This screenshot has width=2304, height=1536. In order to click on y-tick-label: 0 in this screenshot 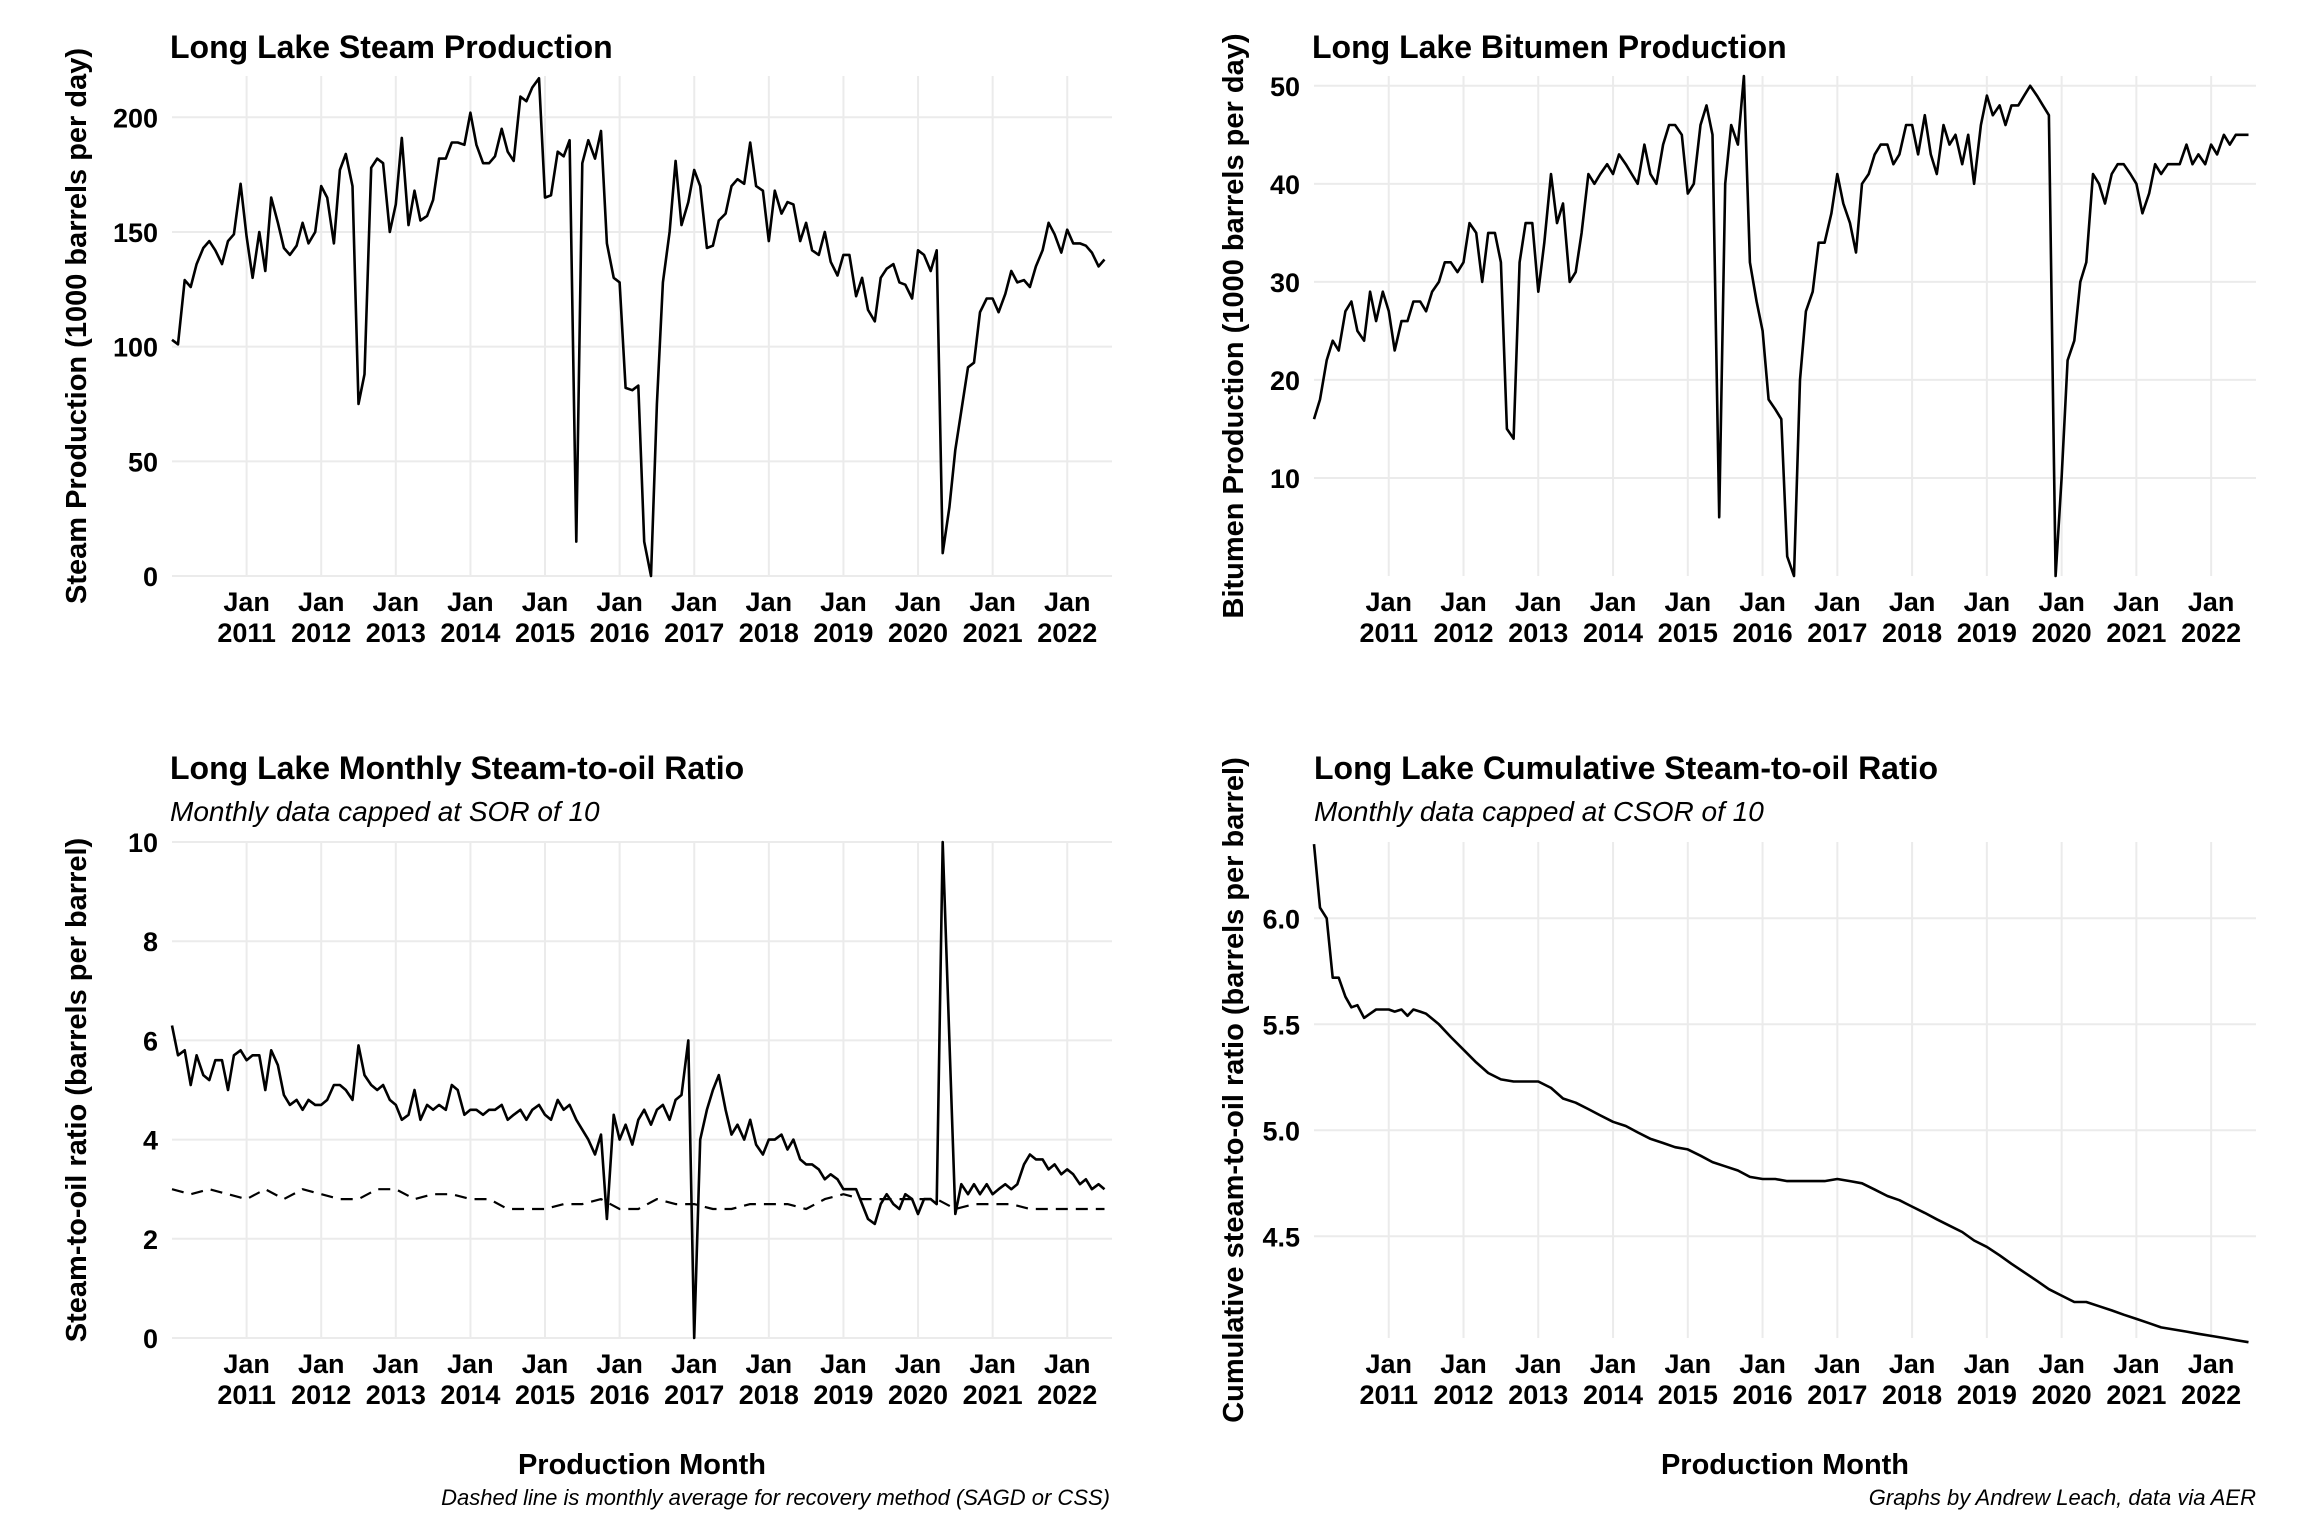, I will do `click(150, 1339)`.